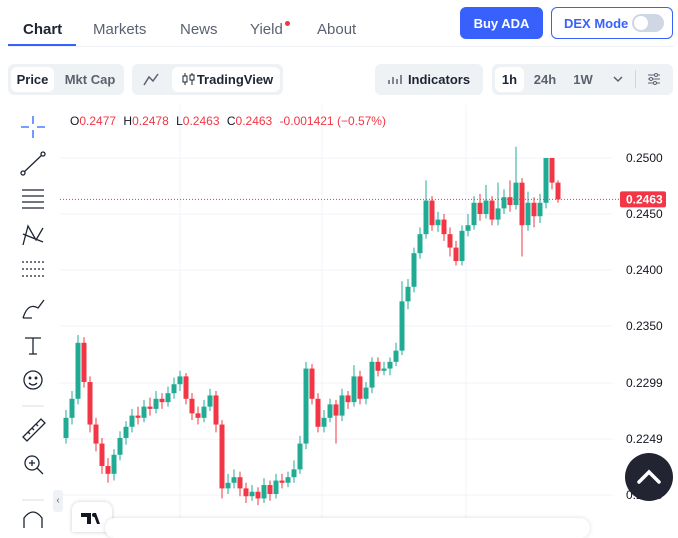 Image resolution: width=678 pixels, height=538 pixels. What do you see at coordinates (231, 121) in the screenshot?
I see `legend-key: C` at bounding box center [231, 121].